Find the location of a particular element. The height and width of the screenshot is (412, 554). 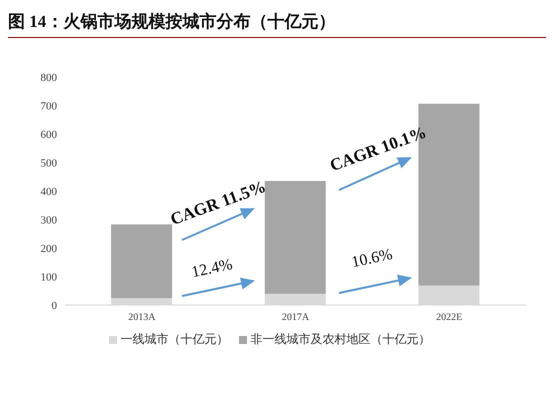

y-tick-label: 600 is located at coordinates (49, 134).